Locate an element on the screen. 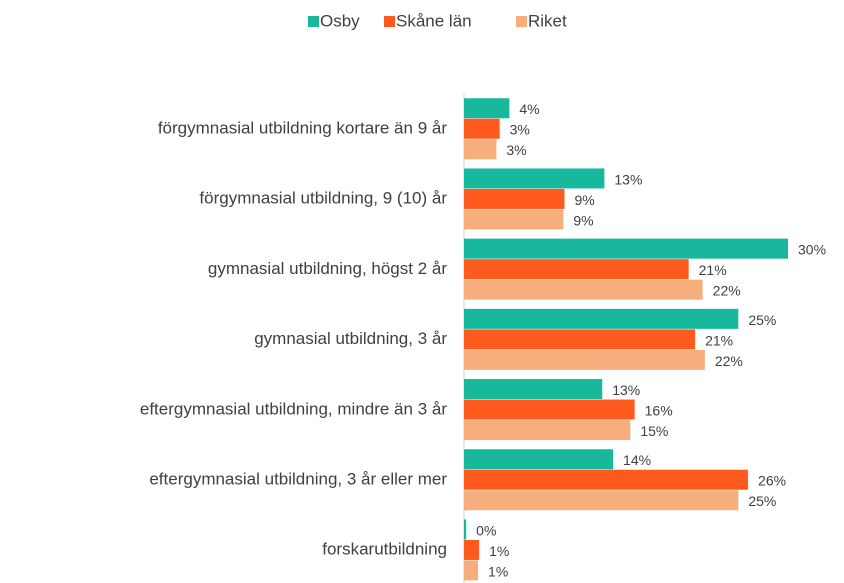  legend-label: Riket is located at coordinates (547, 20).